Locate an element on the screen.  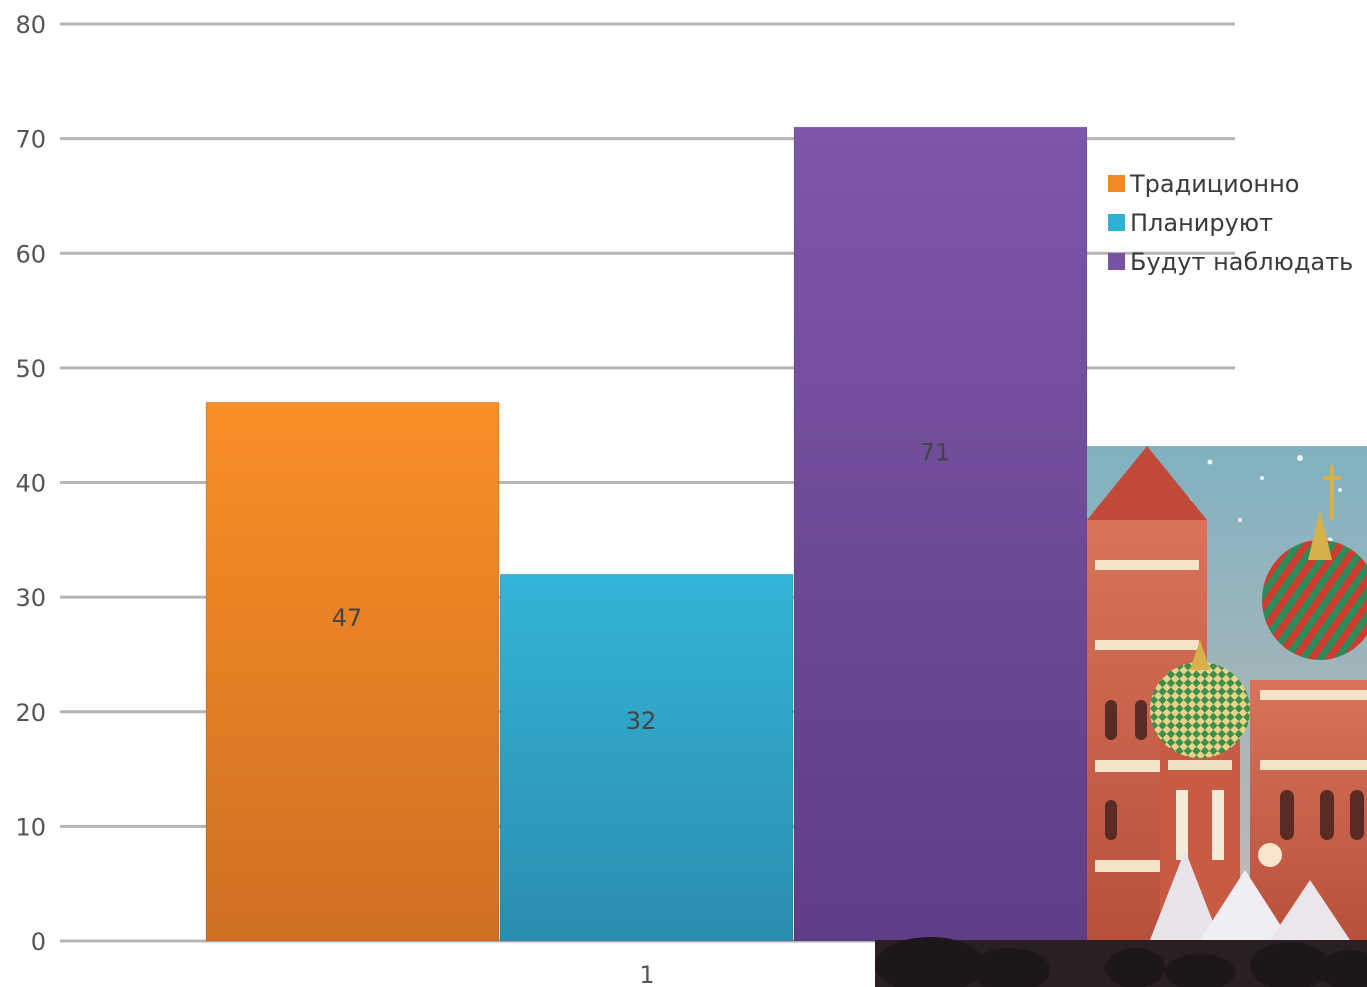
data-labels: 47 32 71 is located at coordinates (641, 587).